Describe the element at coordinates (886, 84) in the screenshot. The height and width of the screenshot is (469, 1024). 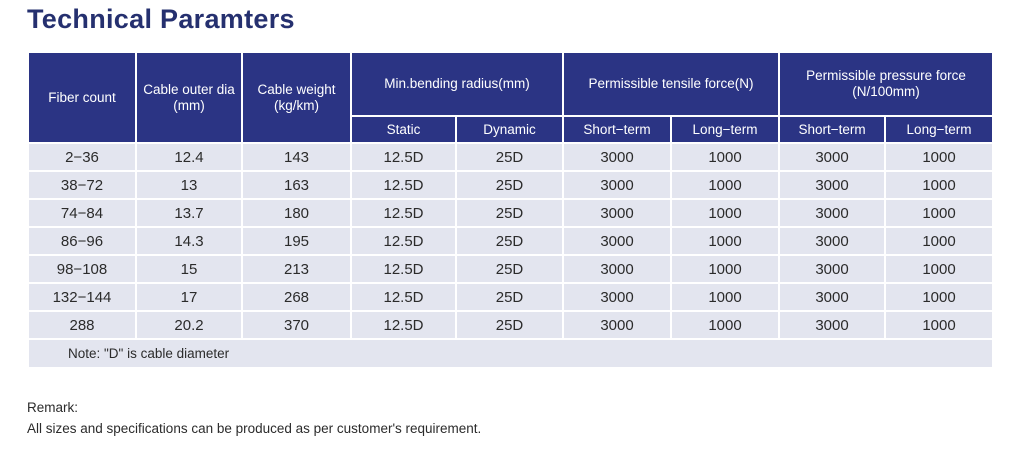
I see `header-pressure-force: Permissible pressure force (N/100mm)` at that location.